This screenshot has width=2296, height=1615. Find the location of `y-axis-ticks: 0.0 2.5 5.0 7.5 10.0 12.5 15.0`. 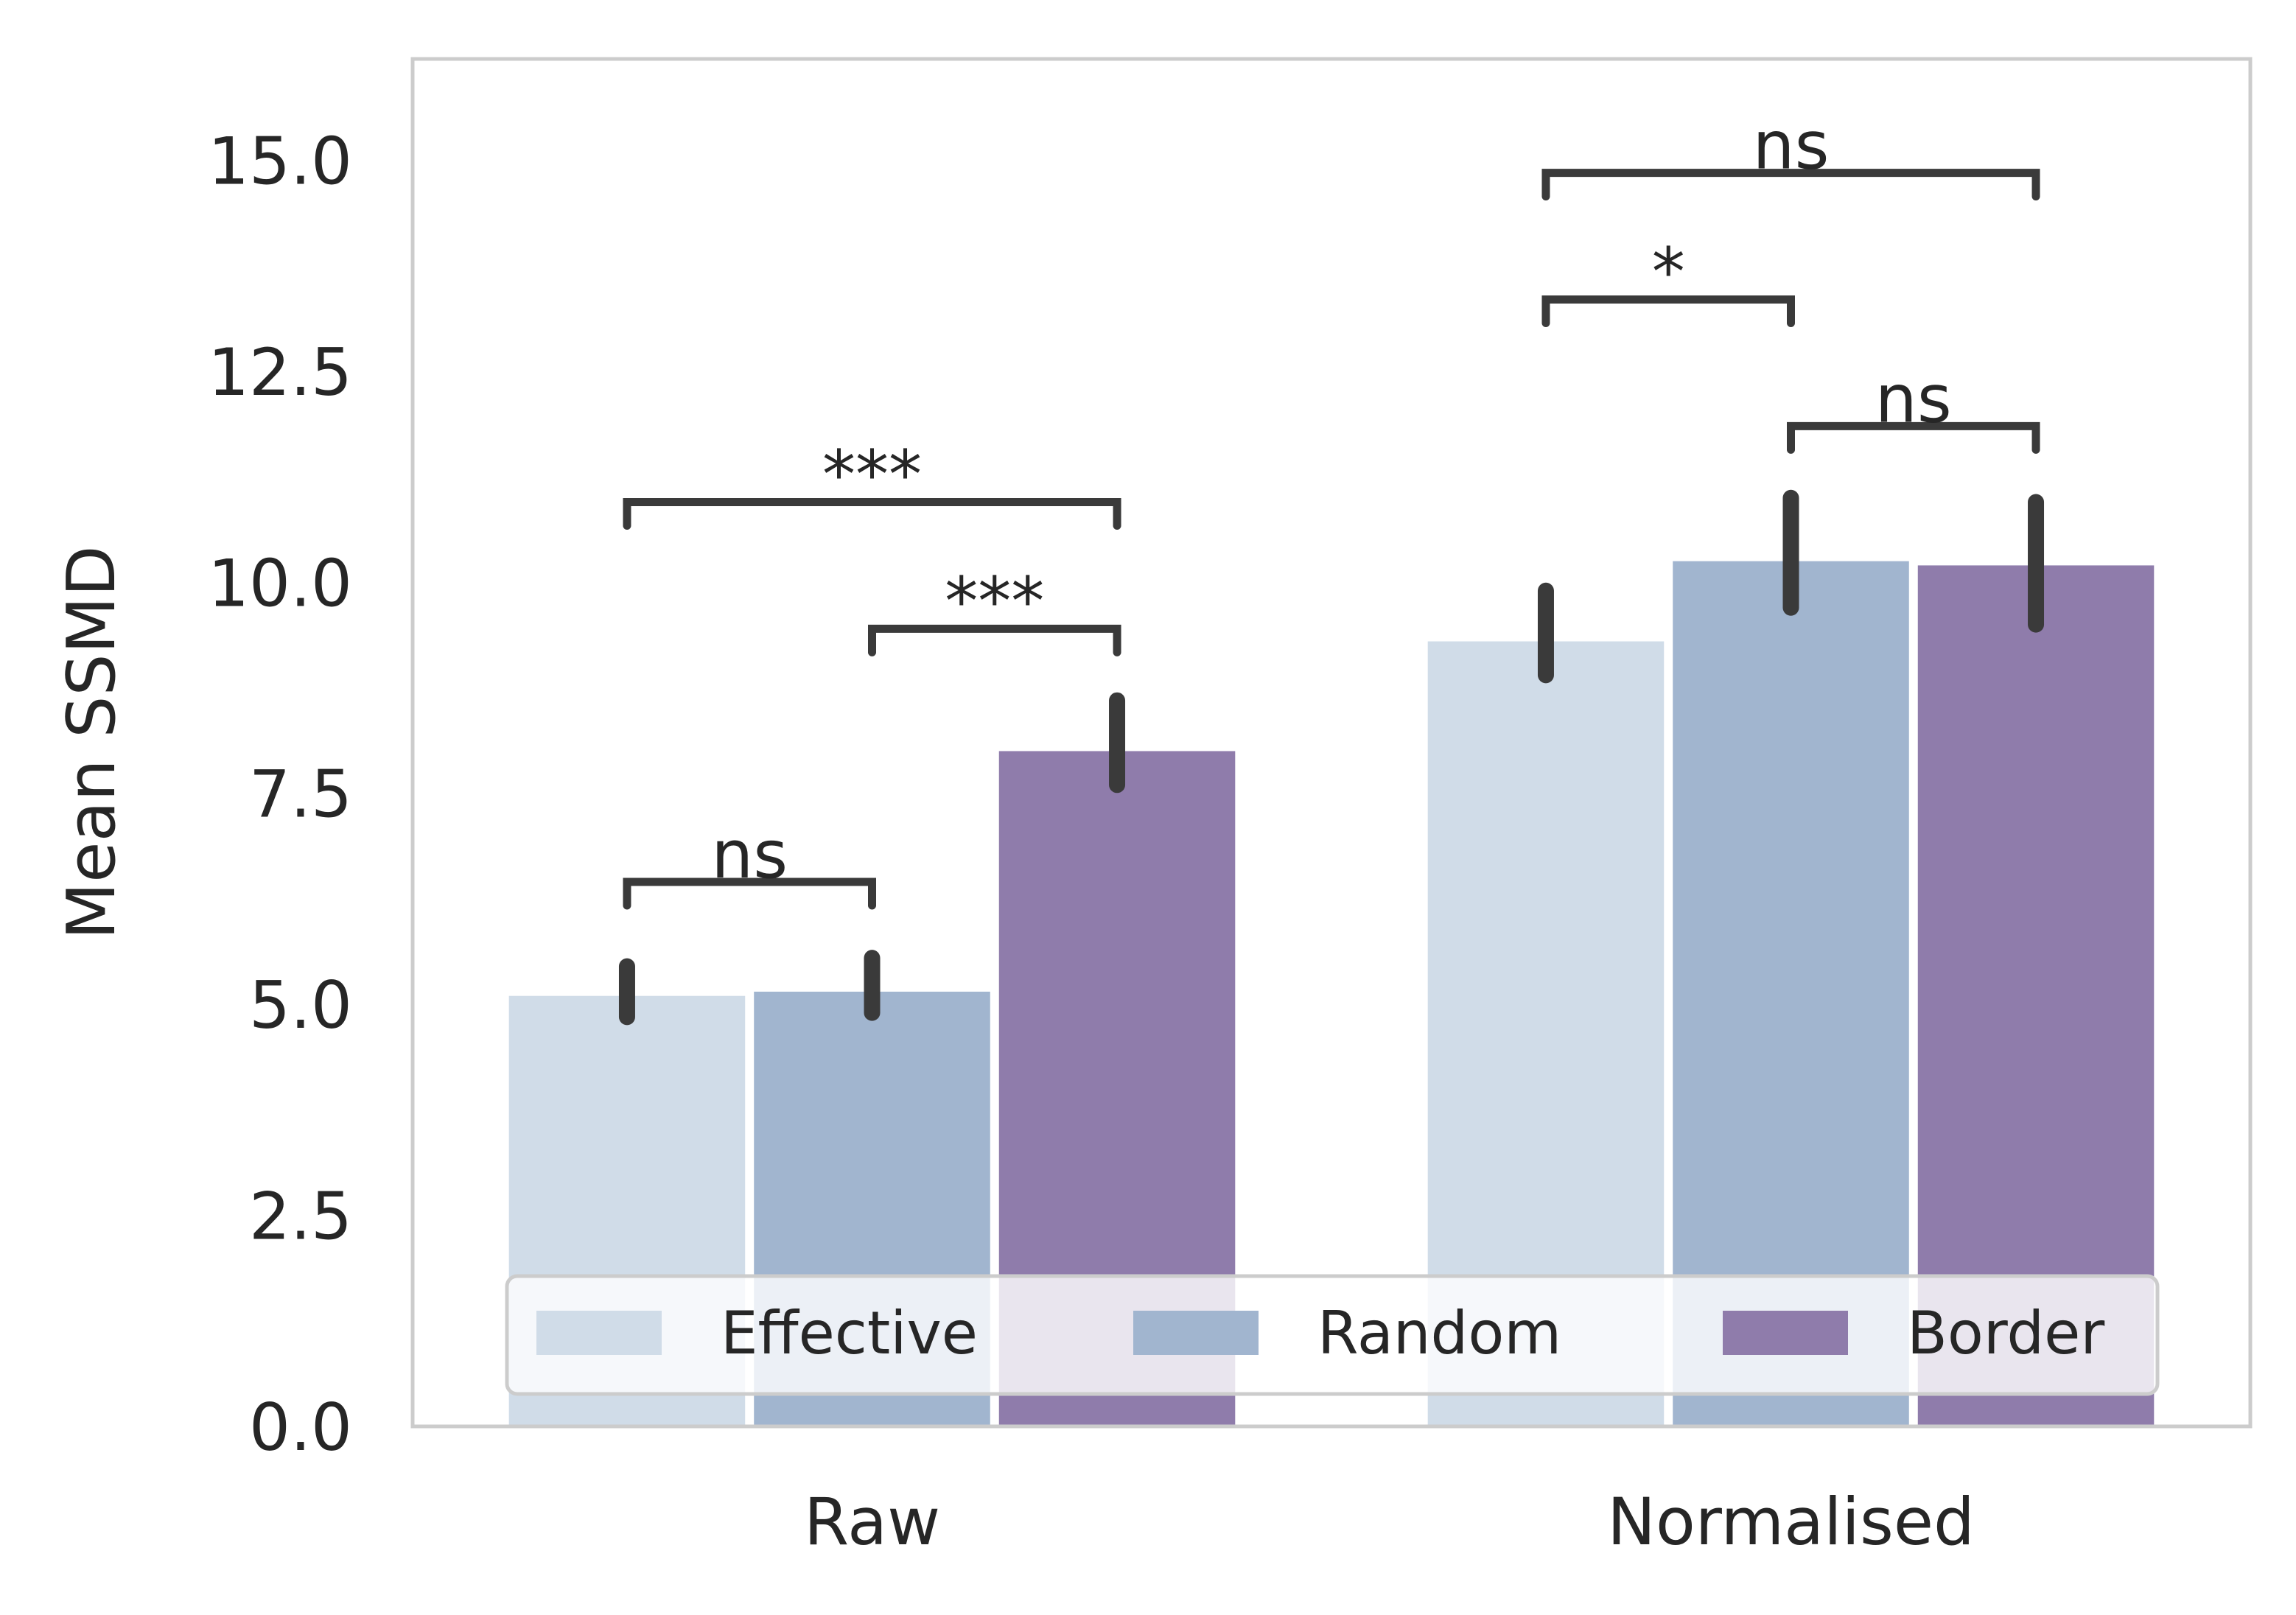

y-axis-ticks: 0.0 2.5 5.0 7.5 10.0 12.5 15.0 is located at coordinates (280, 794).